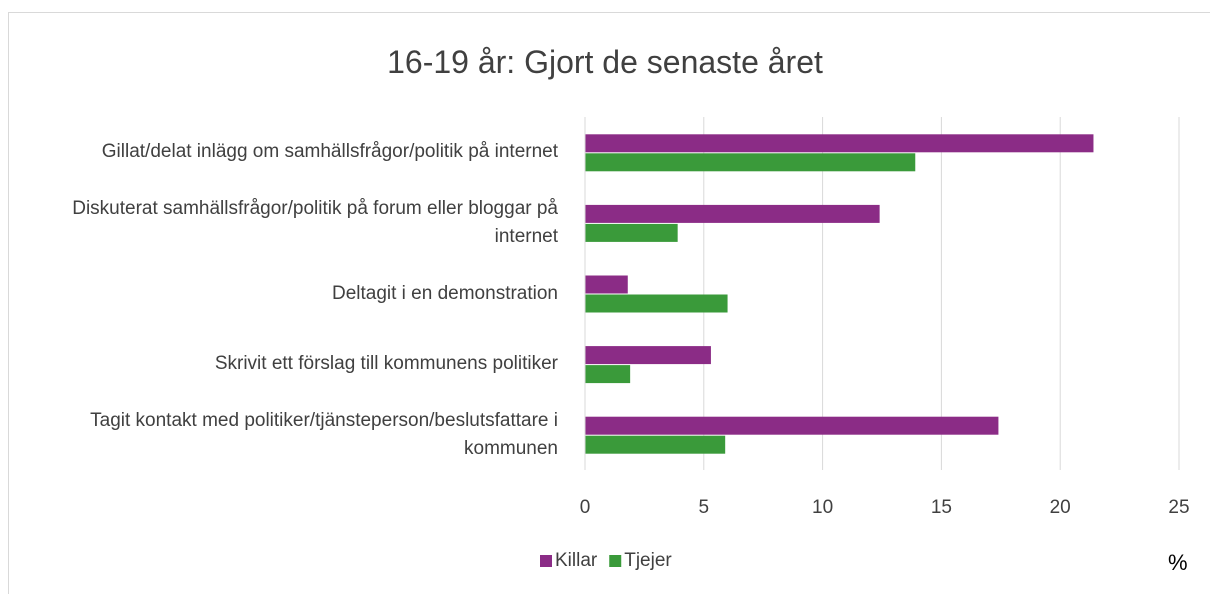 Image resolution: width=1210 pixels, height=594 pixels. Describe the element at coordinates (823, 507) in the screenshot. I see `x-tick-label: 10` at that location.